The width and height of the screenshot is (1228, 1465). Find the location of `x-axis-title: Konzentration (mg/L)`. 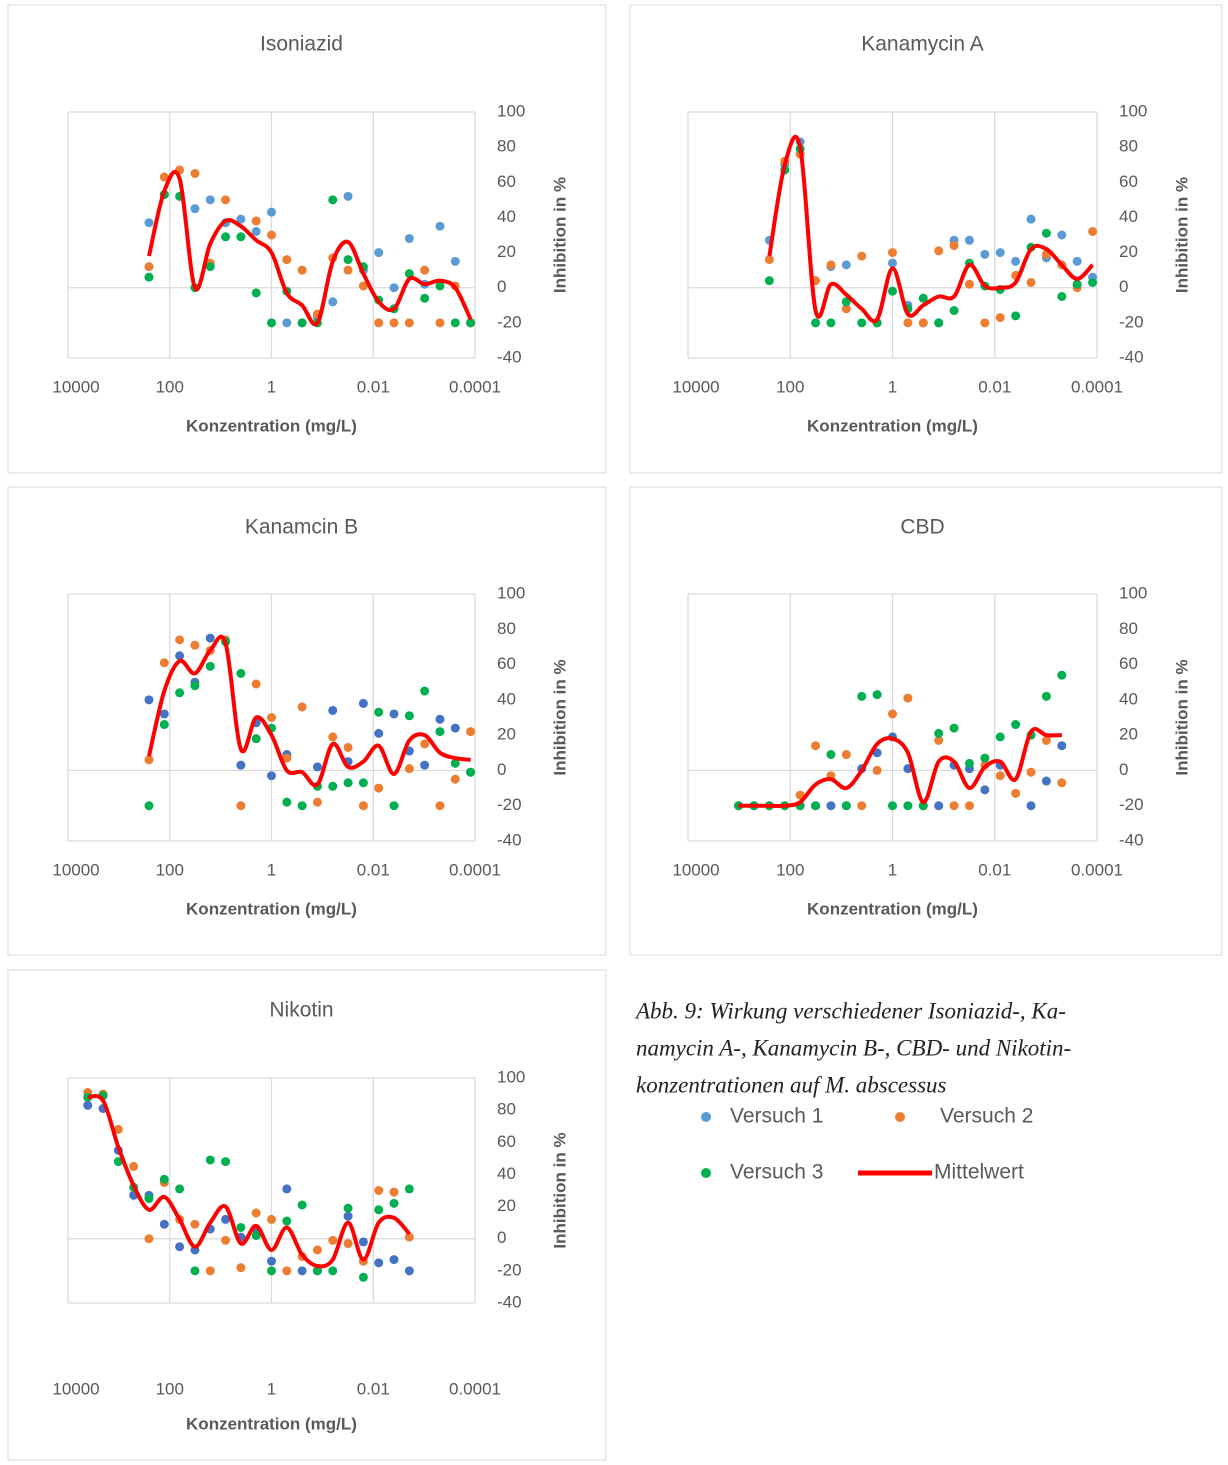

x-axis-title: Konzentration (mg/L) is located at coordinates (271, 1423).